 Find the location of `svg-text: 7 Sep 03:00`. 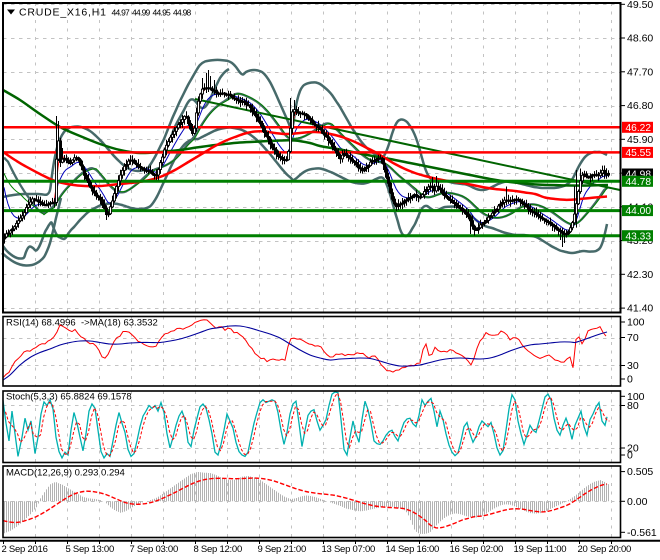

svg-text: 7 Sep 03:00 is located at coordinates (154, 549).